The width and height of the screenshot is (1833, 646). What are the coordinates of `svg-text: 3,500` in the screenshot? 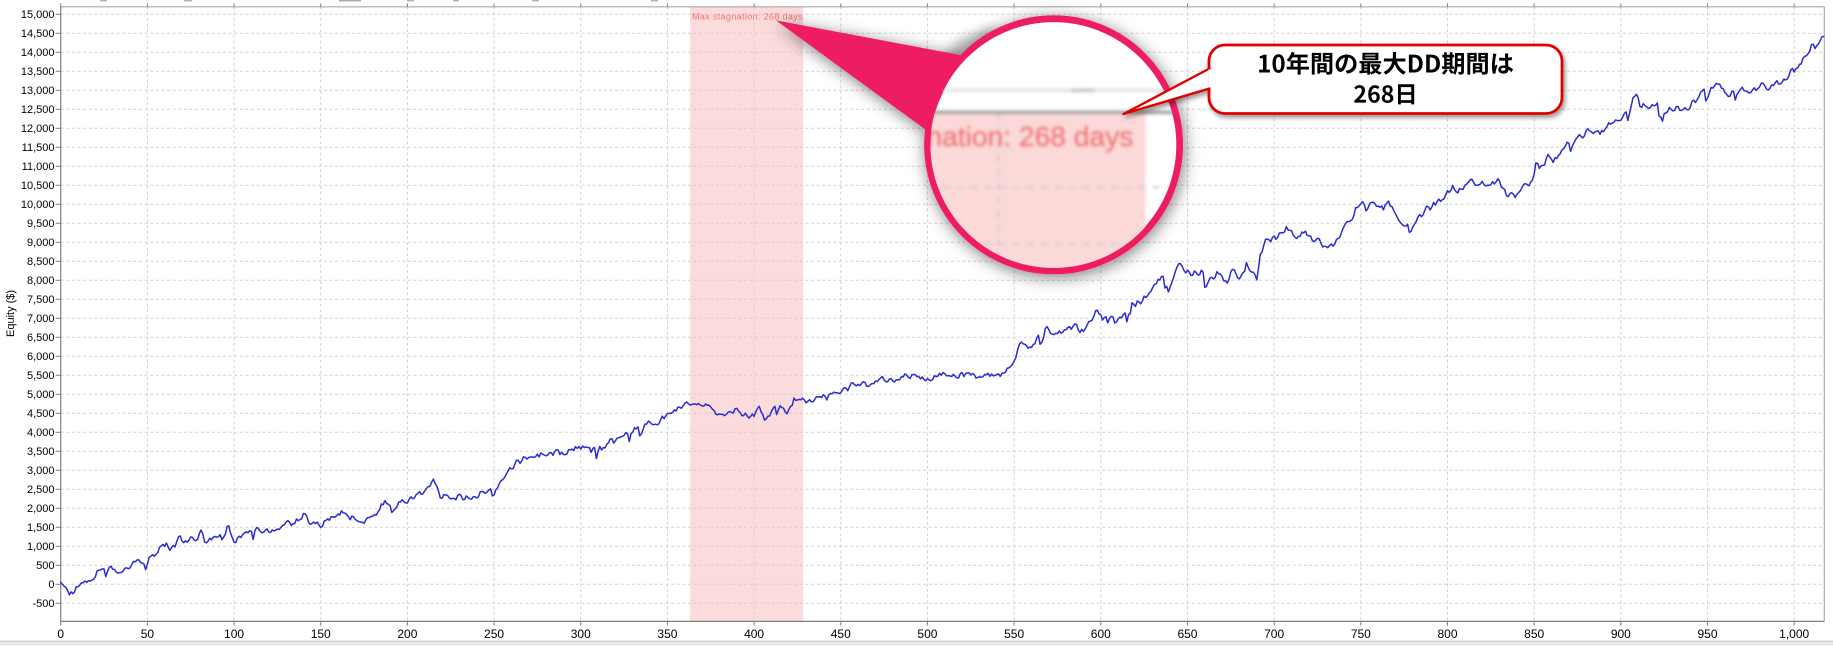 It's located at (41, 452).